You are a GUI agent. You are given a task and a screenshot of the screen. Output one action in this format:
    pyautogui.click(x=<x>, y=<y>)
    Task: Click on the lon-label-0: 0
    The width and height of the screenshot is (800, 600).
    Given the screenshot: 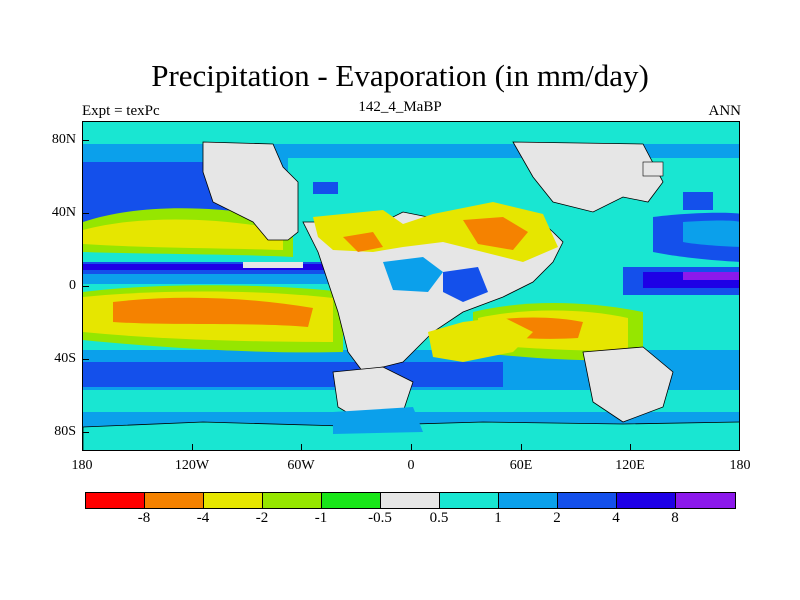 What is the action you would take?
    pyautogui.click(x=411, y=465)
    